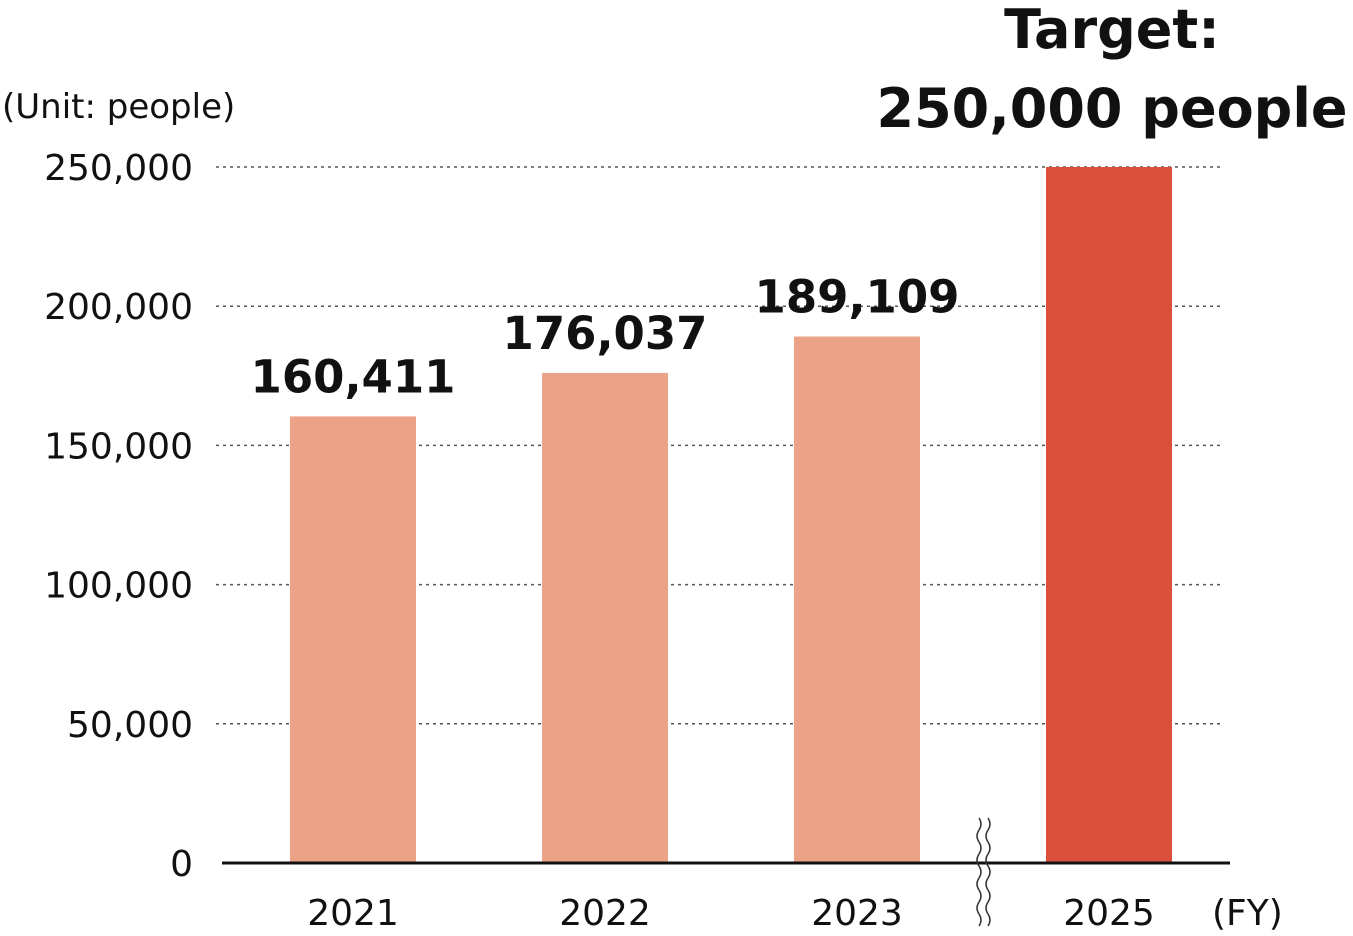 This screenshot has width=1353, height=936. Describe the element at coordinates (857, 913) in the screenshot. I see `x-tick-label: 2023` at that location.